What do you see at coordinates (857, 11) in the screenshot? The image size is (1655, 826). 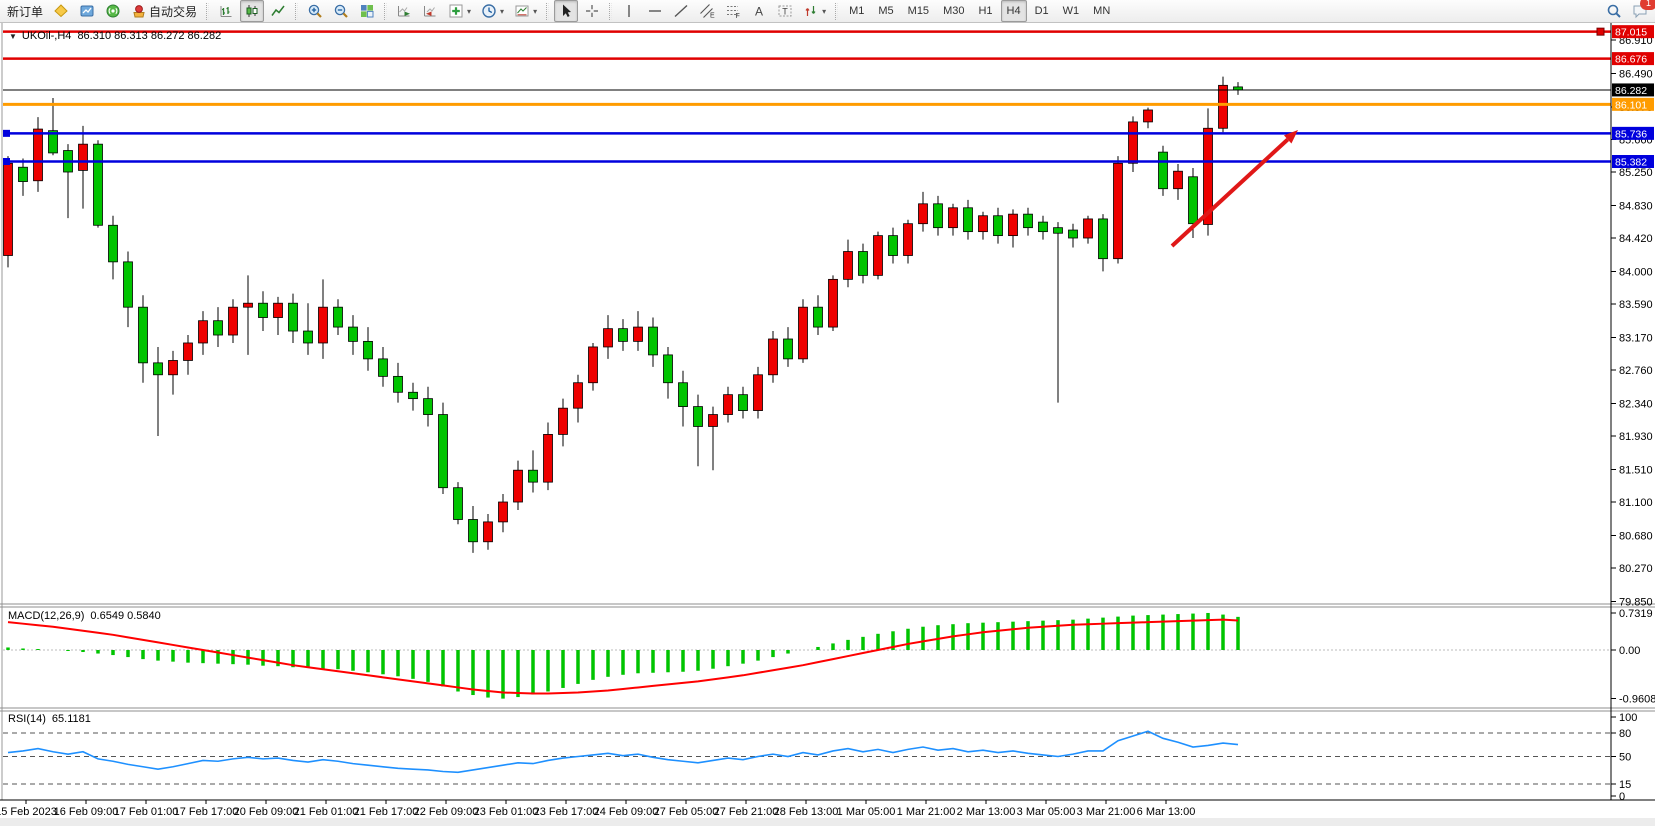 I see `timeframe-button-m1: M1` at bounding box center [857, 11].